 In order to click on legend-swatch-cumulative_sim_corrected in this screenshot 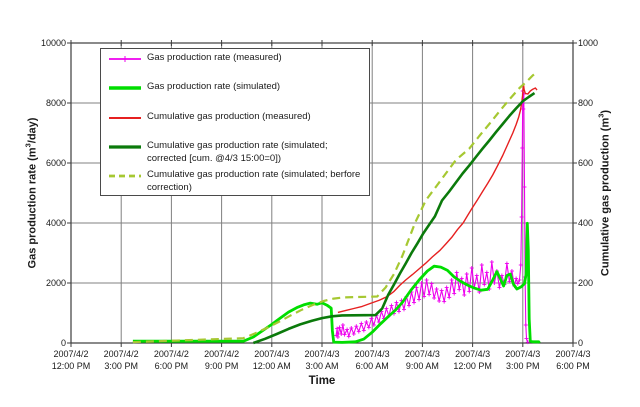, I will do `click(125, 147)`.